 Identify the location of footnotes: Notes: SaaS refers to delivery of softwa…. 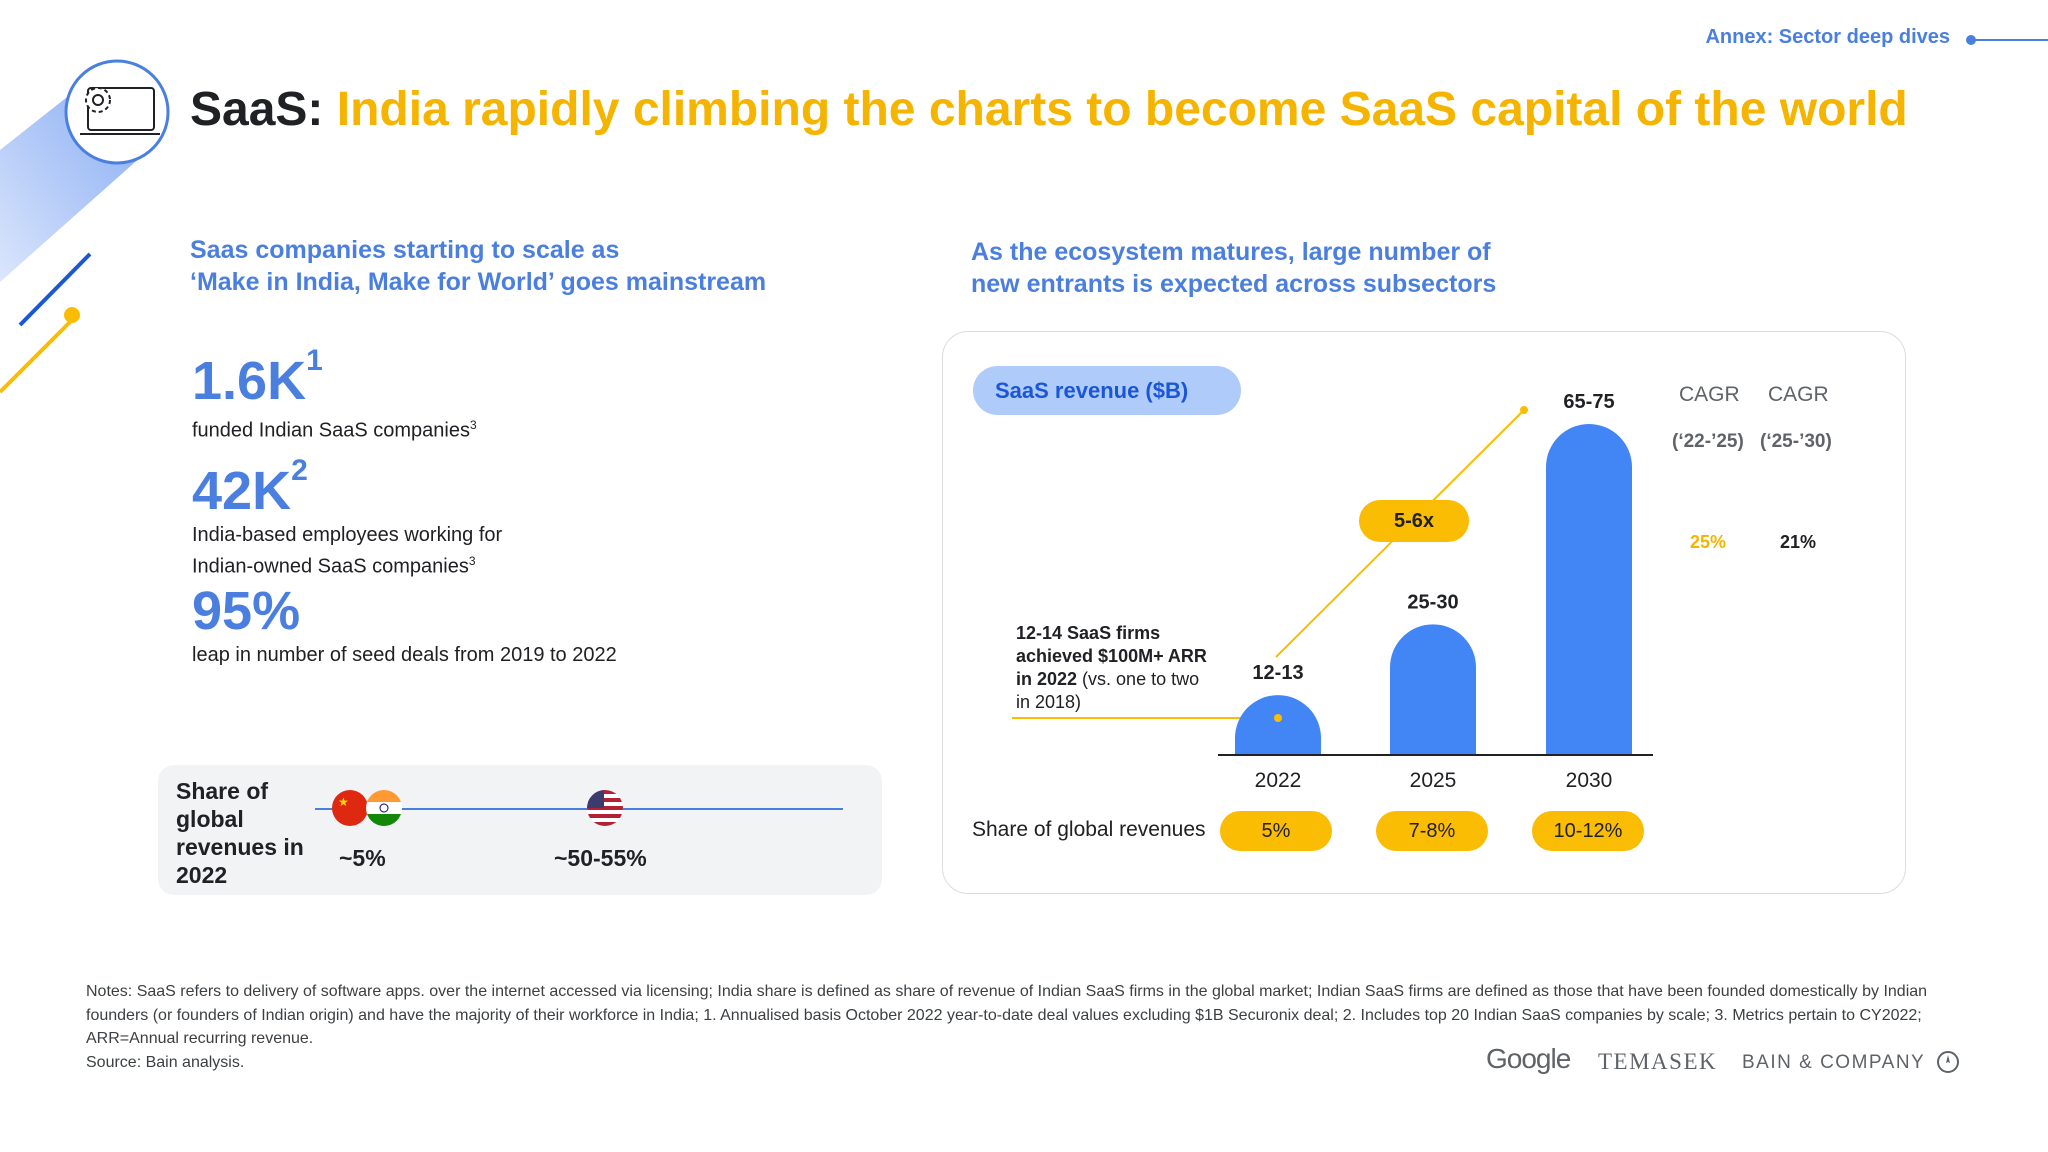
(1008, 1027).